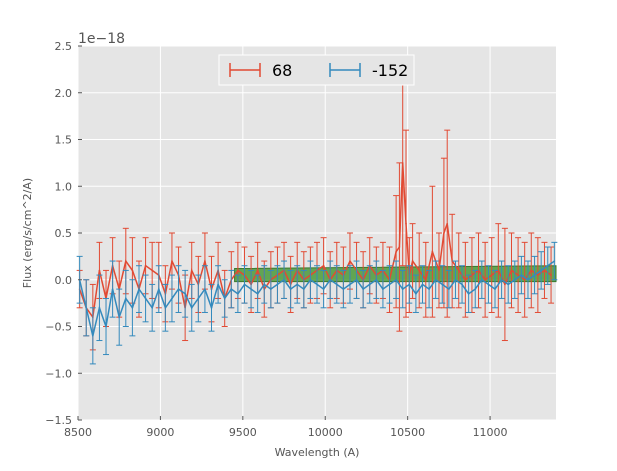 The height and width of the screenshot is (471, 617). Describe the element at coordinates (317, 452) in the screenshot. I see `x-axis-label: Wavelength (A)` at that location.